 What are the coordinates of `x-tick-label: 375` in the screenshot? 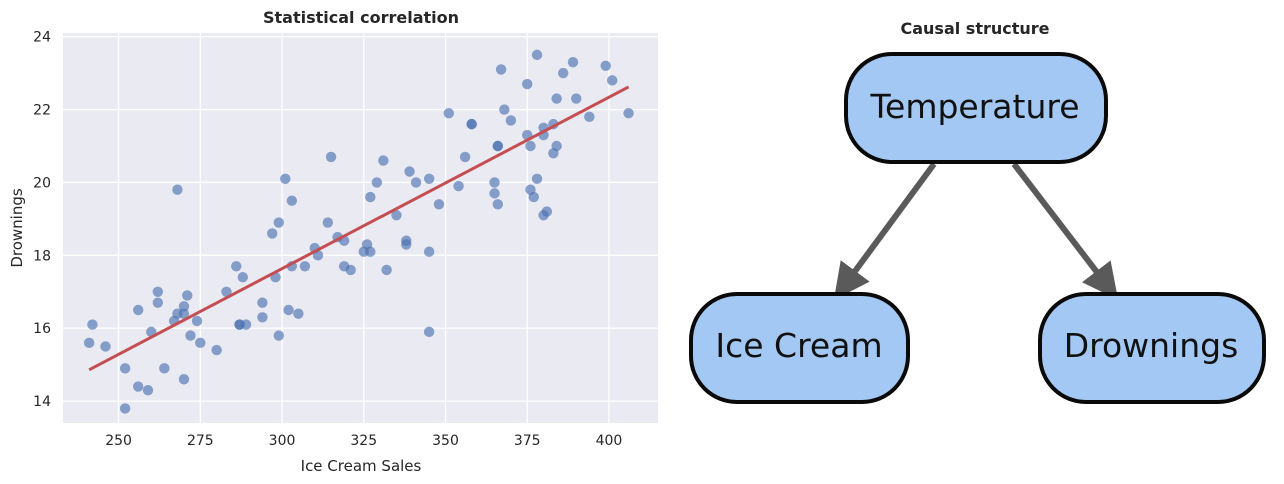 It's located at (527, 441).